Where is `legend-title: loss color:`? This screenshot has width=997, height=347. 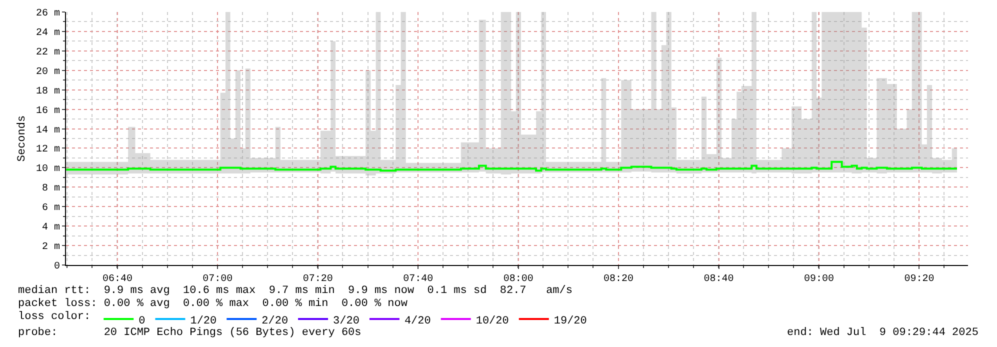 legend-title: loss color: is located at coordinates (54, 316).